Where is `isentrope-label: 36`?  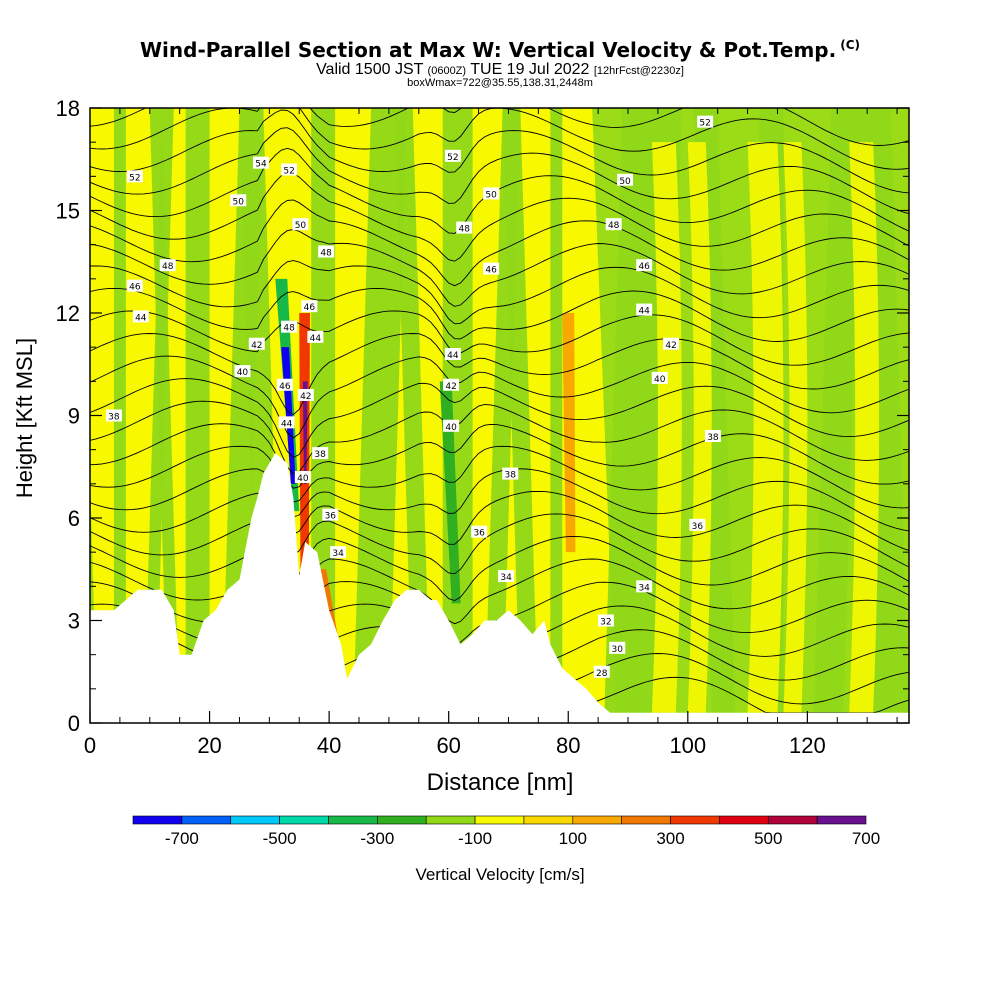 isentrope-label: 36 is located at coordinates (330, 515).